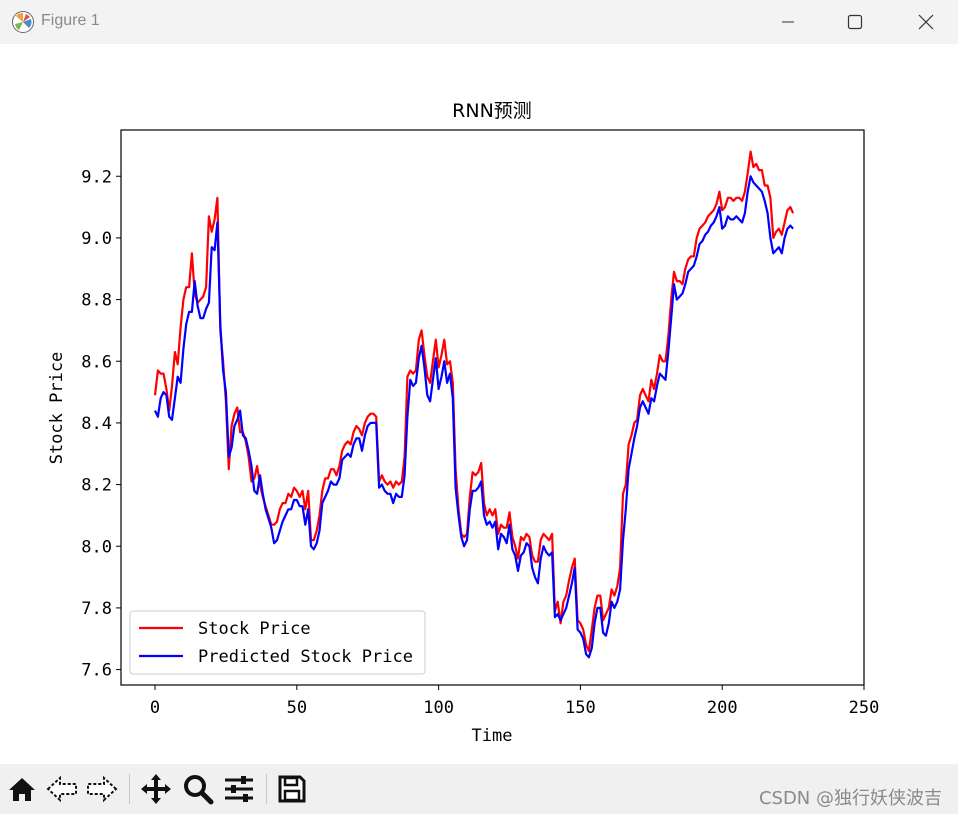 This screenshot has width=958, height=814. I want to click on y-tick-label: 7.8, so click(96, 609).